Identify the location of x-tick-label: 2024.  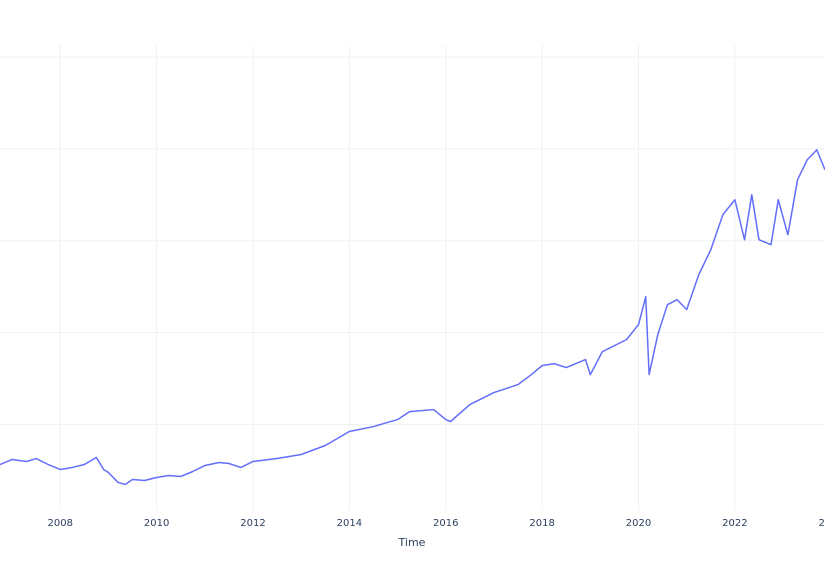
(822, 523).